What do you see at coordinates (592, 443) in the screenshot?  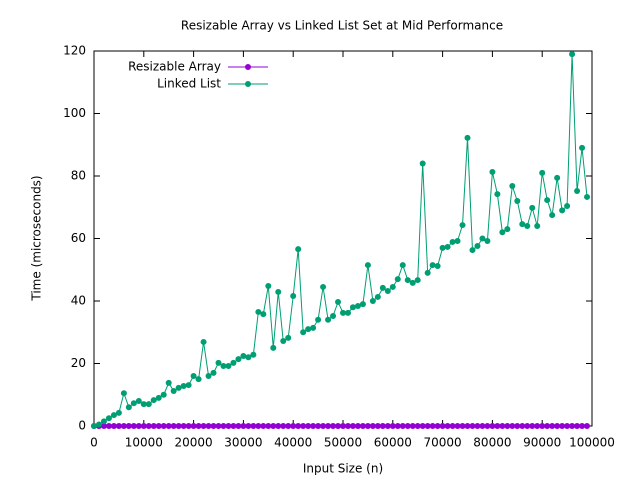 I see `x-tick-label: 100000` at bounding box center [592, 443].